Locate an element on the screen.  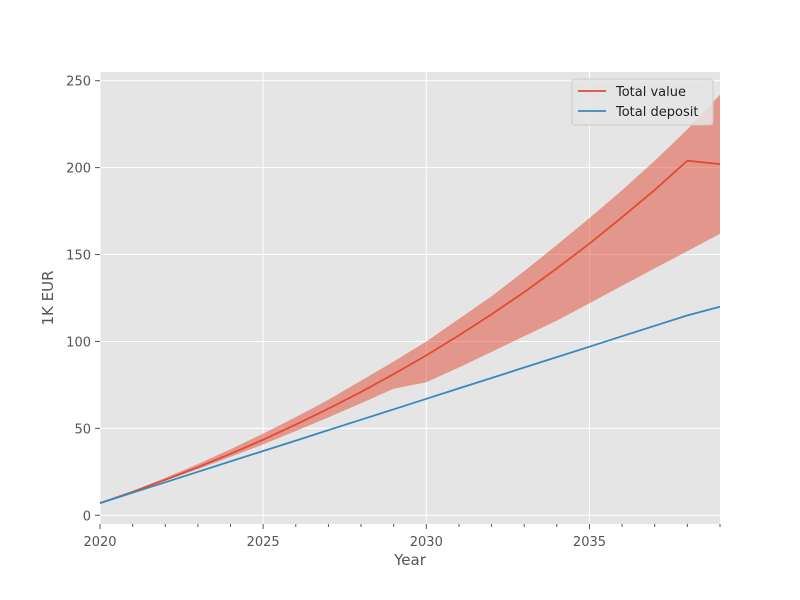
x-tick-label: 2030 is located at coordinates (426, 542).